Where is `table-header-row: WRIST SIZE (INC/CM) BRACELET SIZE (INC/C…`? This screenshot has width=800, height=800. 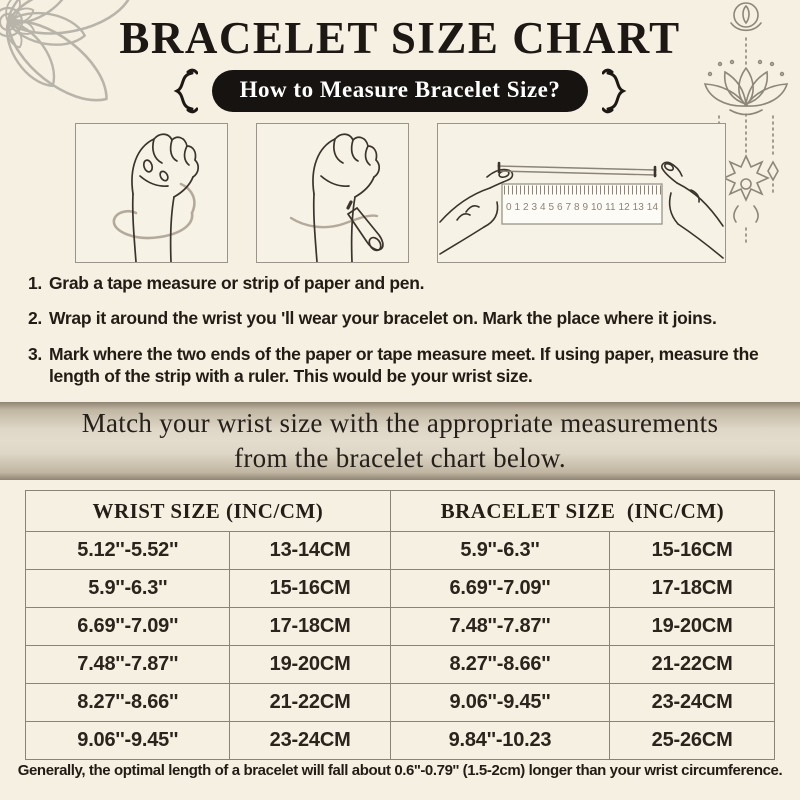 table-header-row: WRIST SIZE (INC/CM) BRACELET SIZE (INC/C… is located at coordinates (400, 511).